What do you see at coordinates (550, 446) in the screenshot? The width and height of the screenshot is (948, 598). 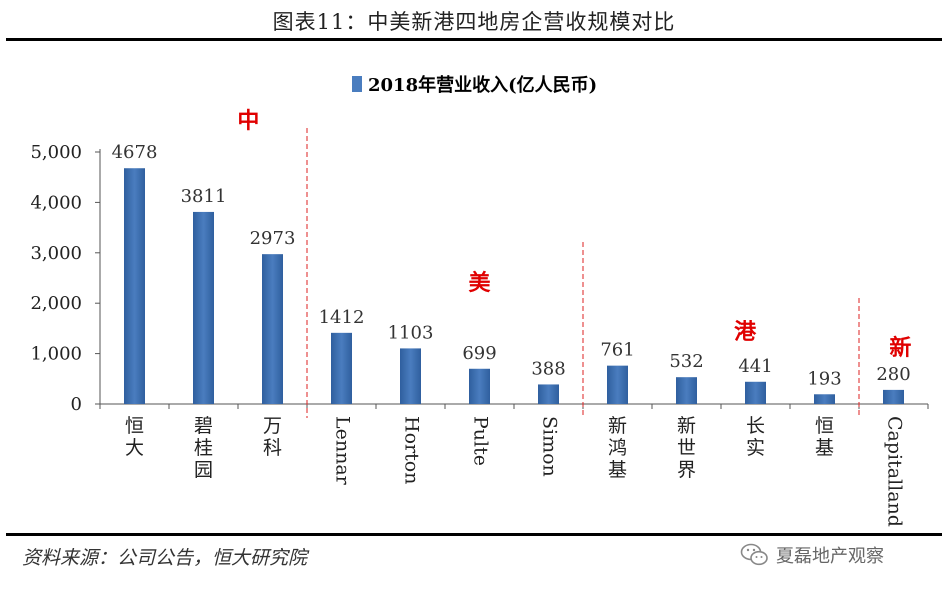 I see `x-tick-label: Simon` at bounding box center [550, 446].